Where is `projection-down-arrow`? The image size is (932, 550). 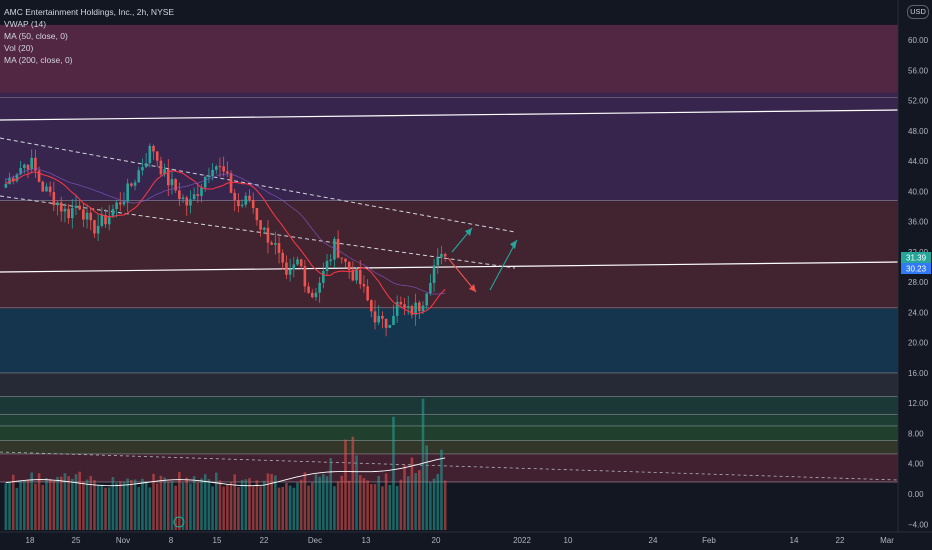 projection-down-arrow is located at coordinates (462, 275).